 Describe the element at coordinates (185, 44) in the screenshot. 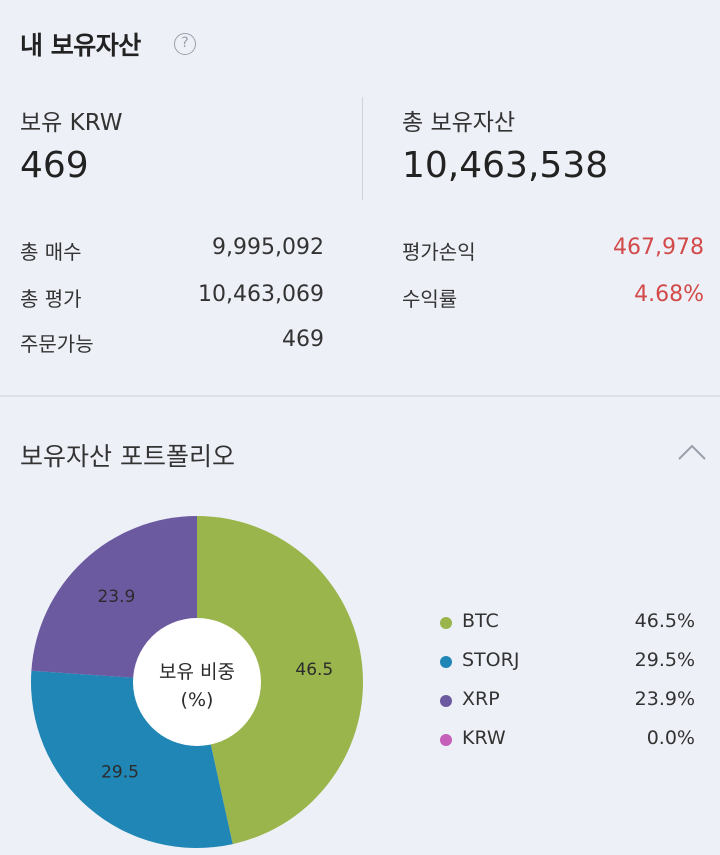

I see `help-icon: ?` at that location.